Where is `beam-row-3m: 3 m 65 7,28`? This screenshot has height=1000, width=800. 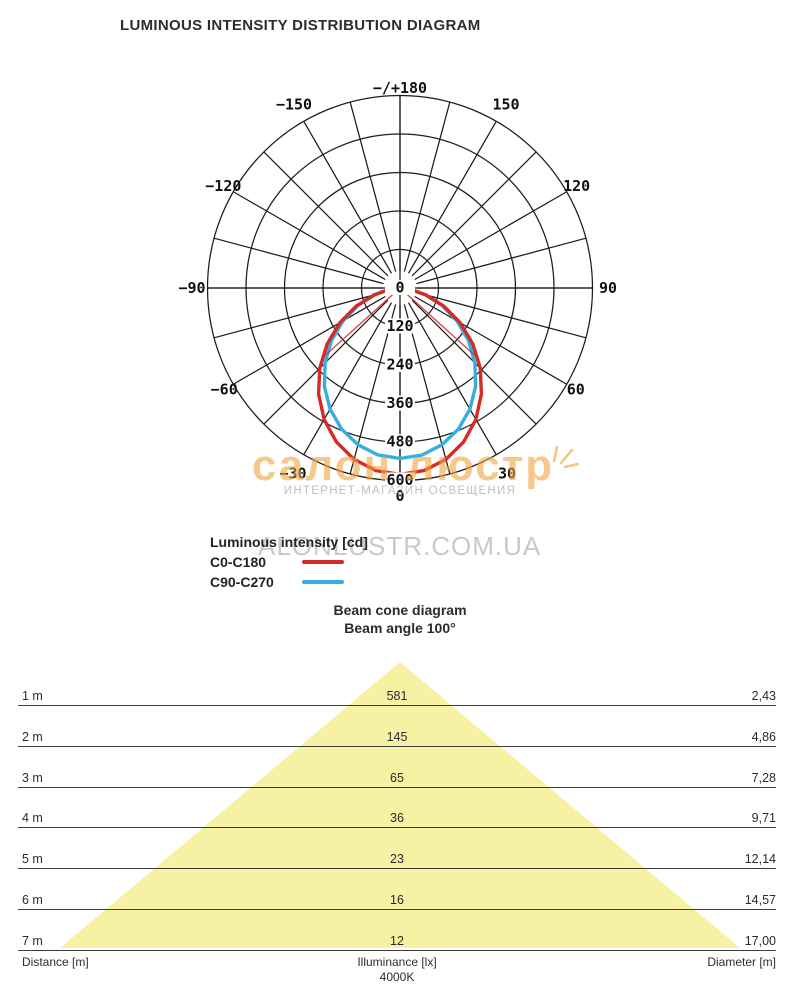
beam-row-3m: 3 m 65 7,28 is located at coordinates (397, 779).